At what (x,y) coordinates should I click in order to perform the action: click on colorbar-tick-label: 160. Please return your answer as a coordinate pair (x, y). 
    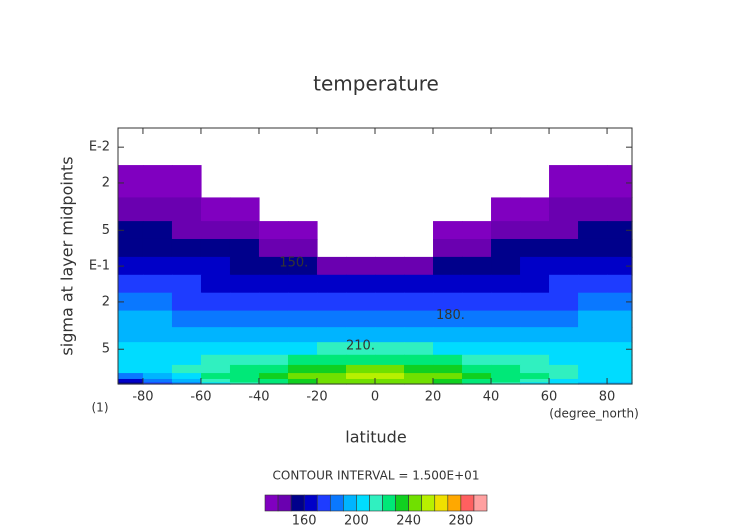
    Looking at the image, I should click on (304, 521).